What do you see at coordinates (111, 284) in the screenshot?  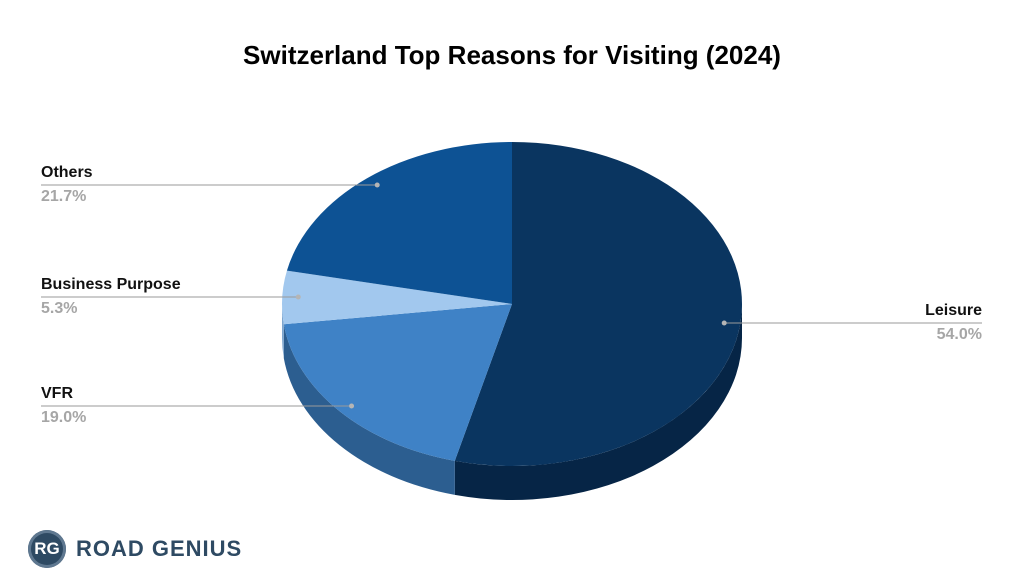 I see `slice-label-business-purpose: Business Purpose` at bounding box center [111, 284].